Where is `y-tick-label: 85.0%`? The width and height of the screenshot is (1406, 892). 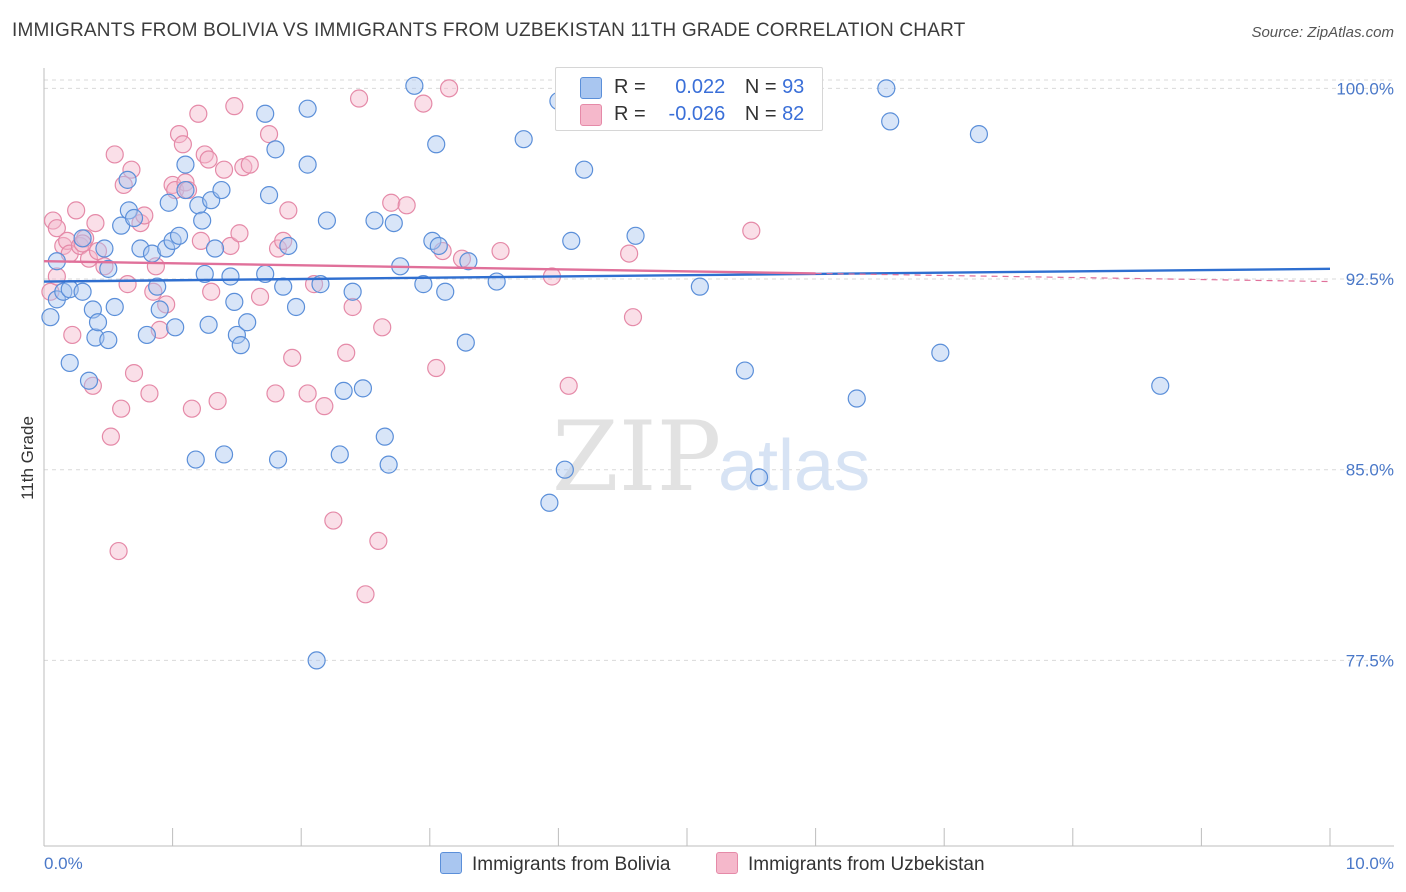
y-tick-label: 85.0% is located at coordinates (1370, 470).